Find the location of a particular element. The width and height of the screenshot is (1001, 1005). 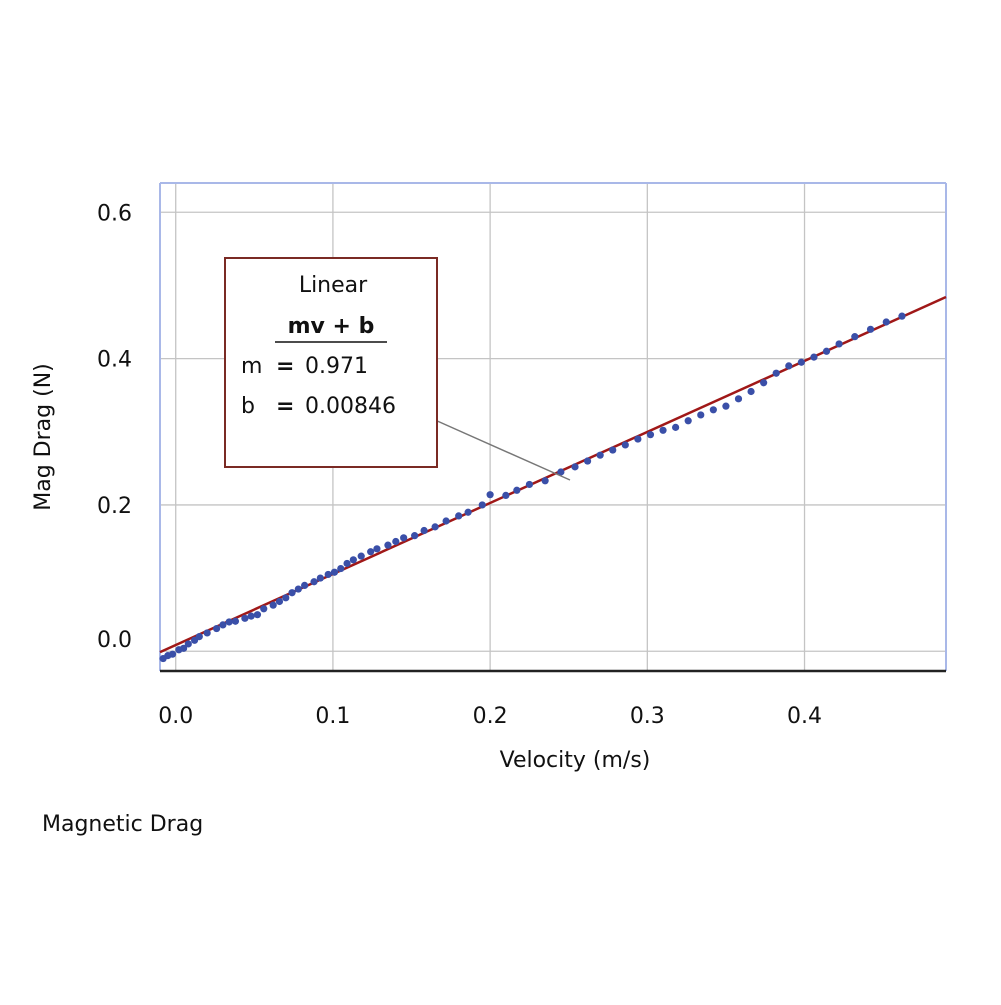

x-axis-label: Velocity (m/s) is located at coordinates (575, 760).